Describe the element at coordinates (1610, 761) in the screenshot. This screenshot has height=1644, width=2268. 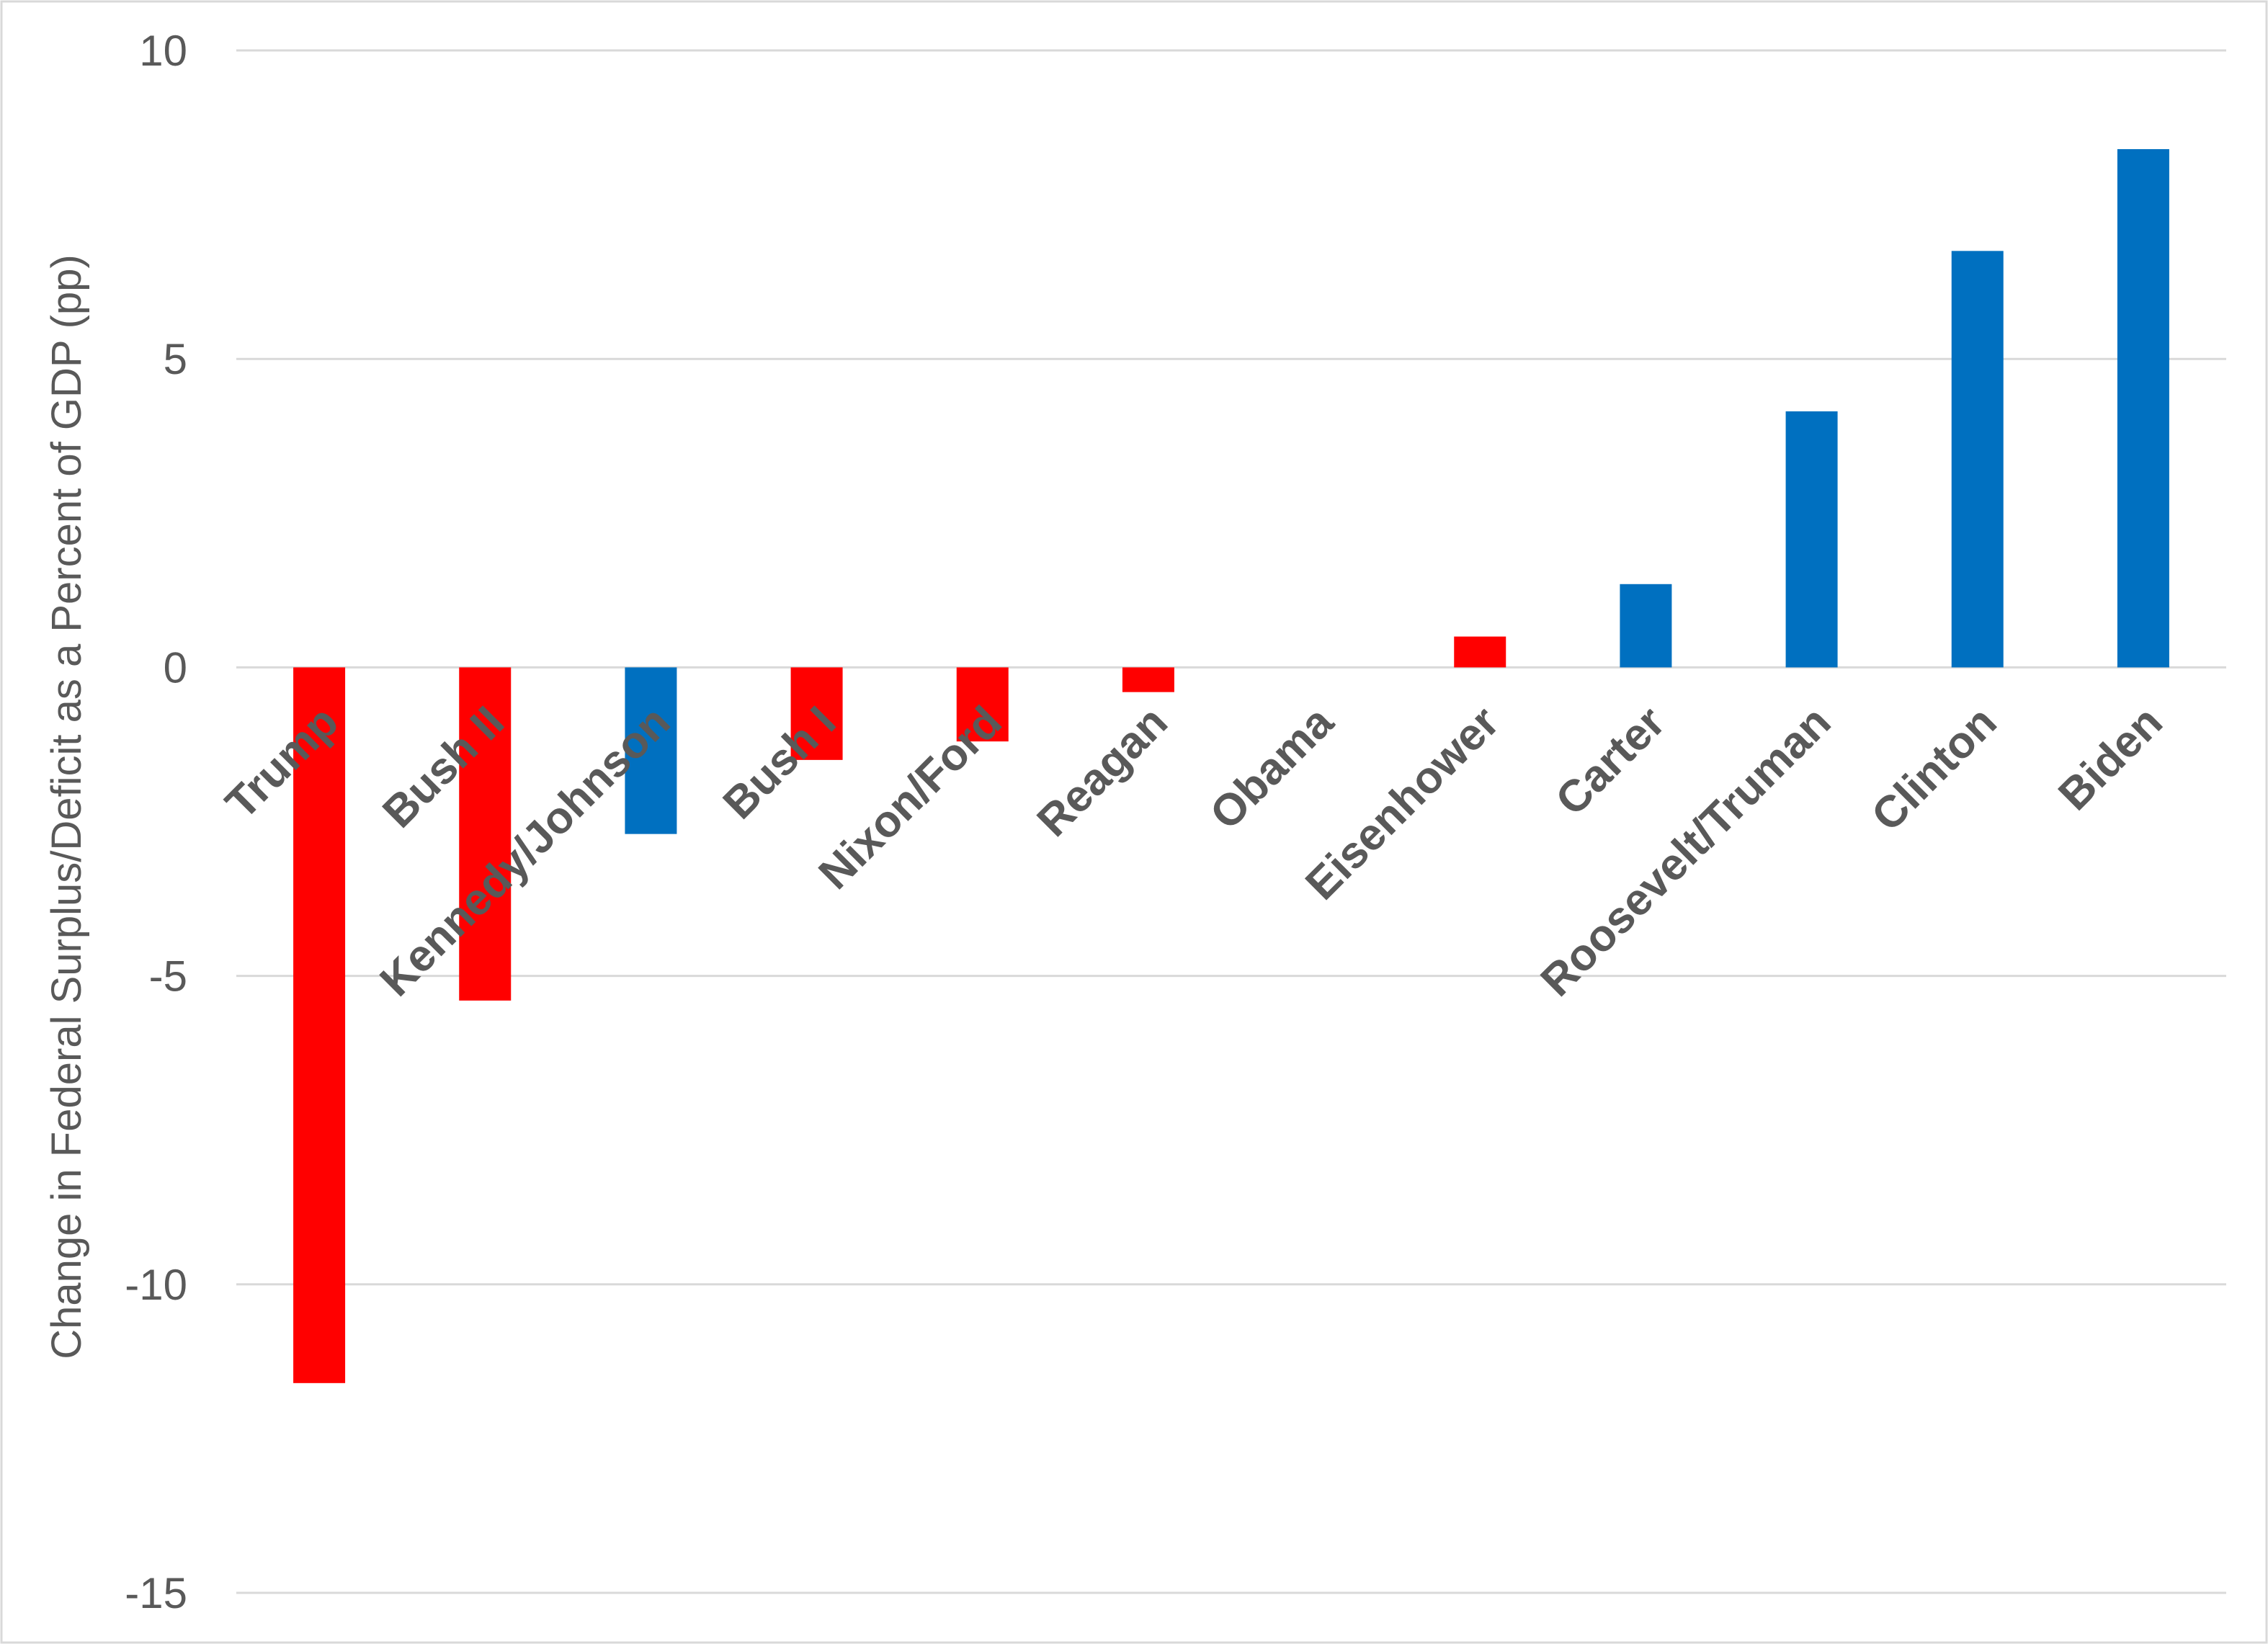
I see `category-label: Carter` at that location.